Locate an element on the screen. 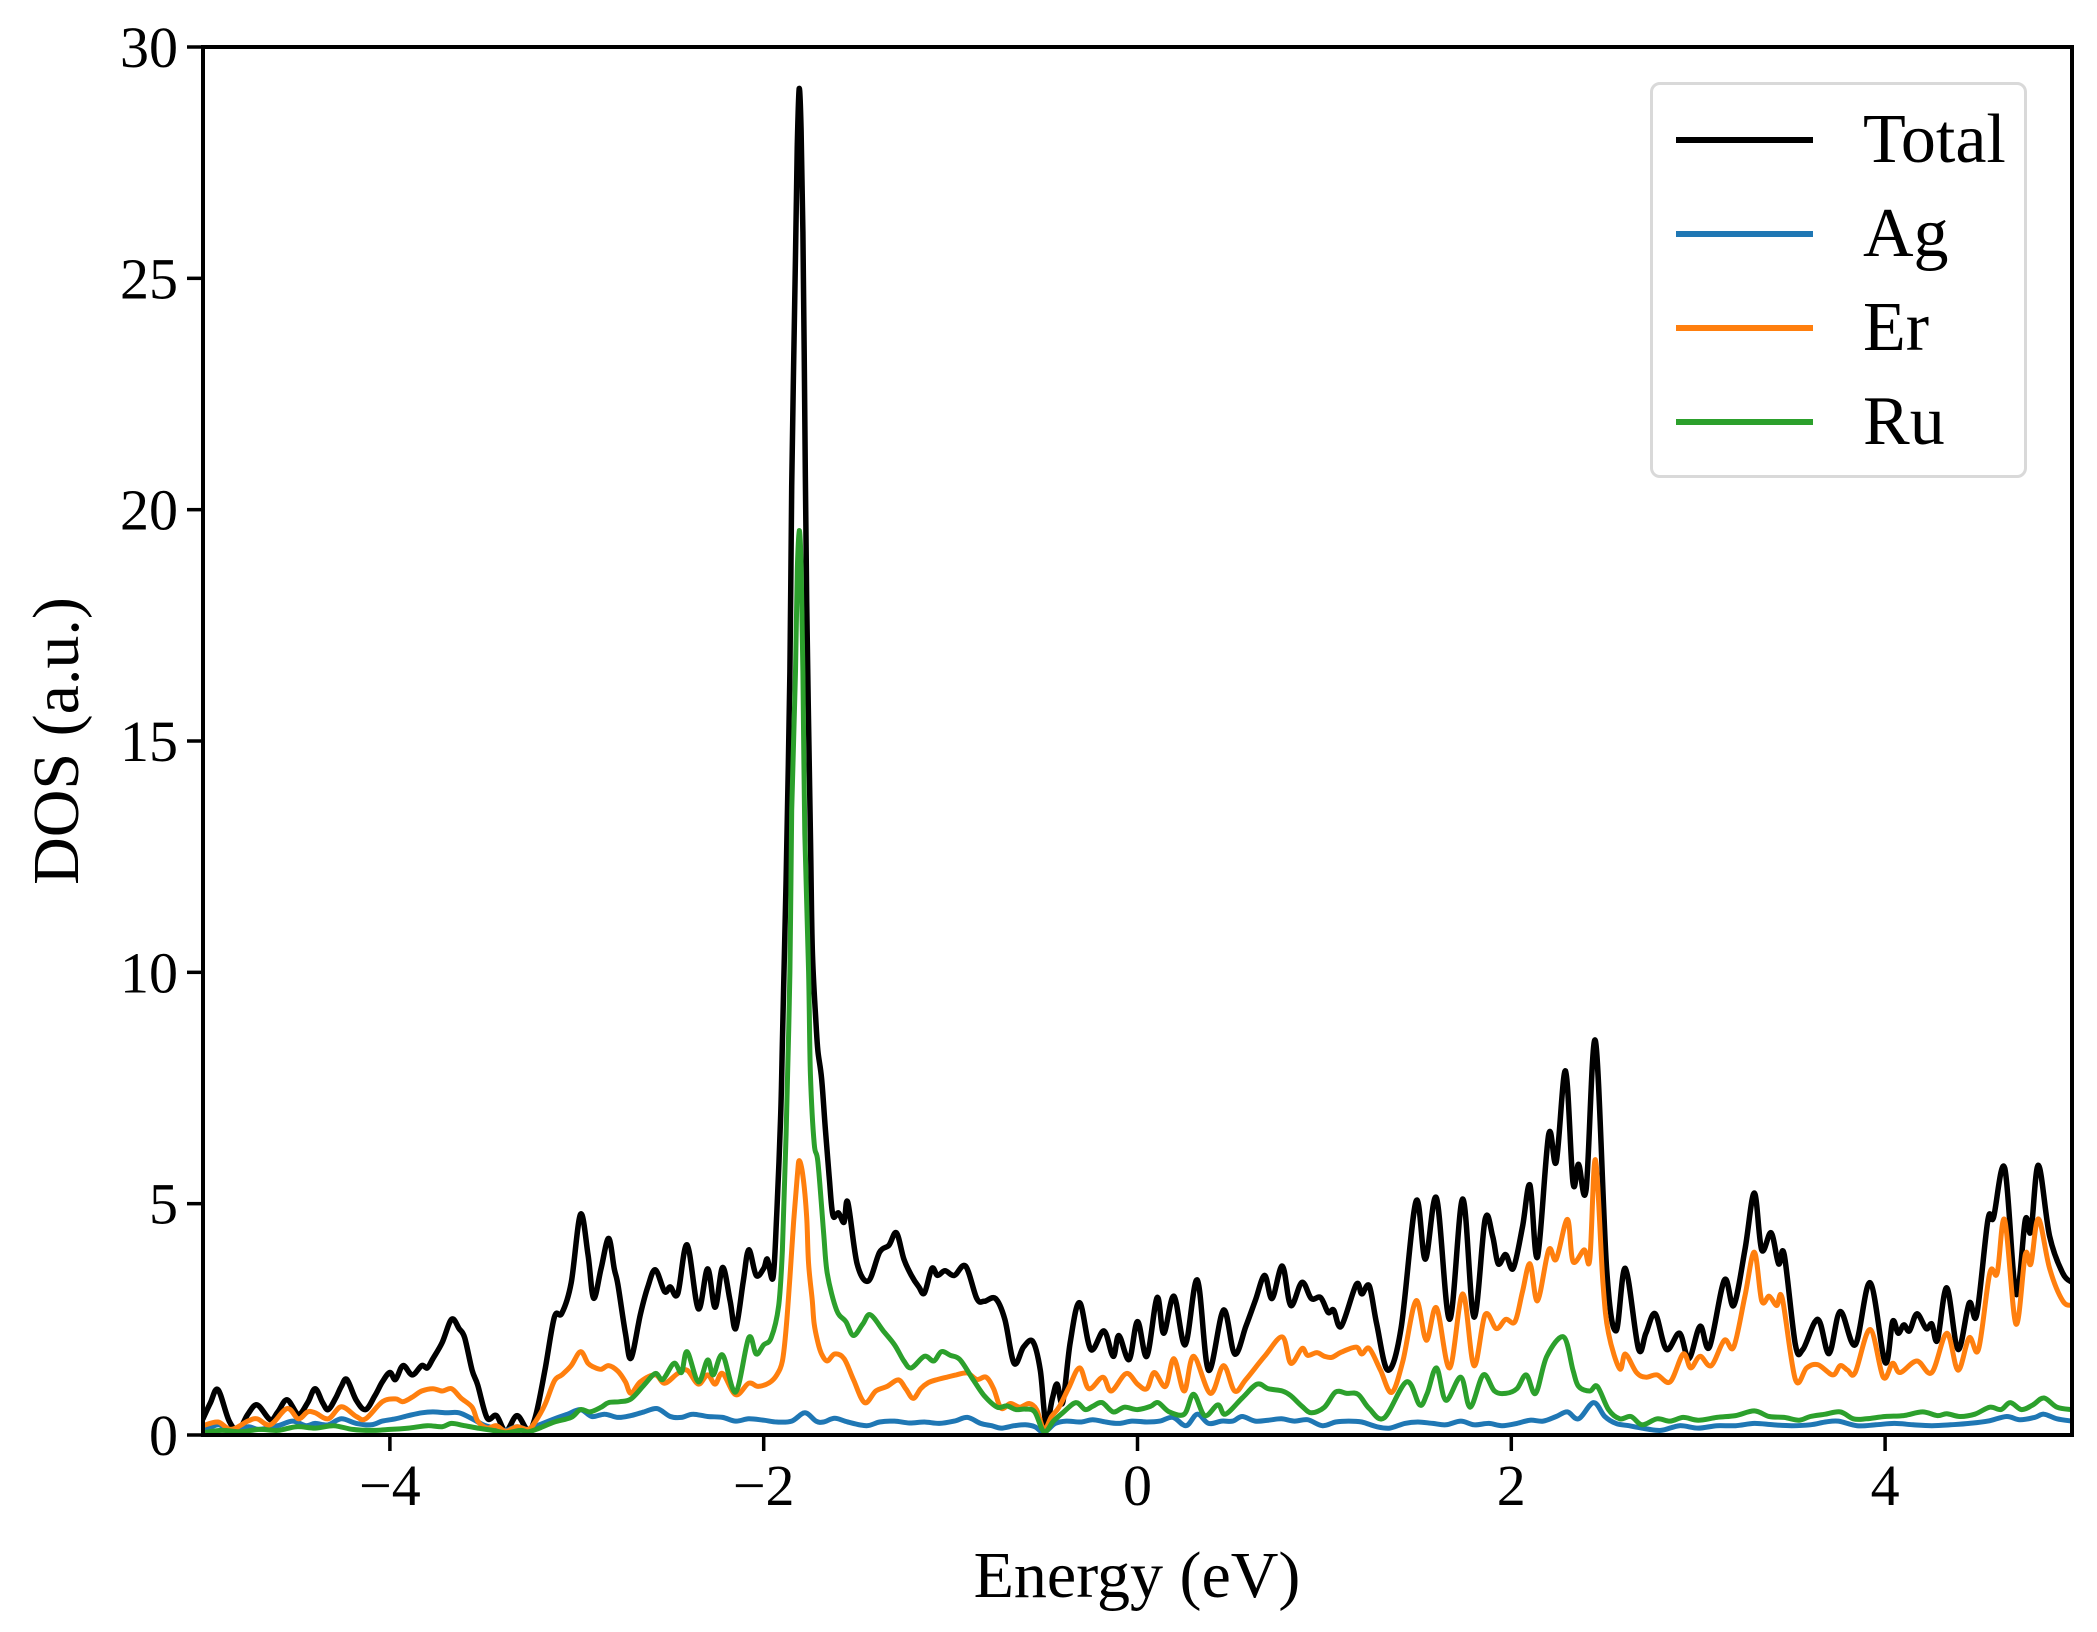 This screenshot has width=2097, height=1632. y-tick-label: 20 is located at coordinates (149, 510).